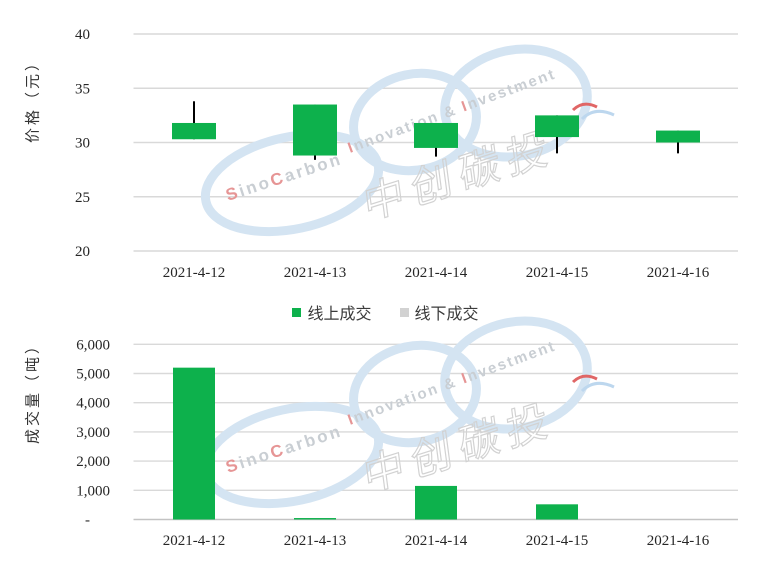 This screenshot has width=771, height=564. What do you see at coordinates (93, 462) in the screenshot?
I see `volume-y-tick-label: 2,000` at bounding box center [93, 462].